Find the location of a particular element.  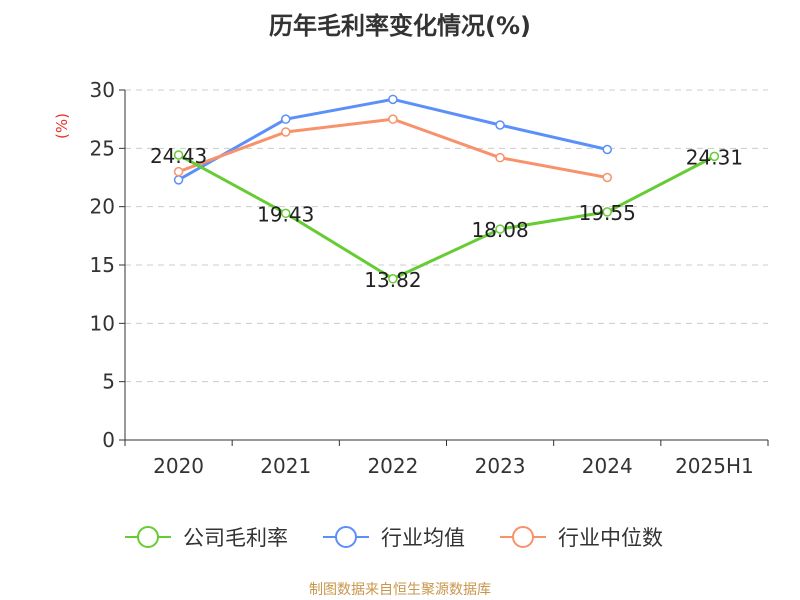

source-note: 制图数据来自恒生聚源数据库 is located at coordinates (400, 590).